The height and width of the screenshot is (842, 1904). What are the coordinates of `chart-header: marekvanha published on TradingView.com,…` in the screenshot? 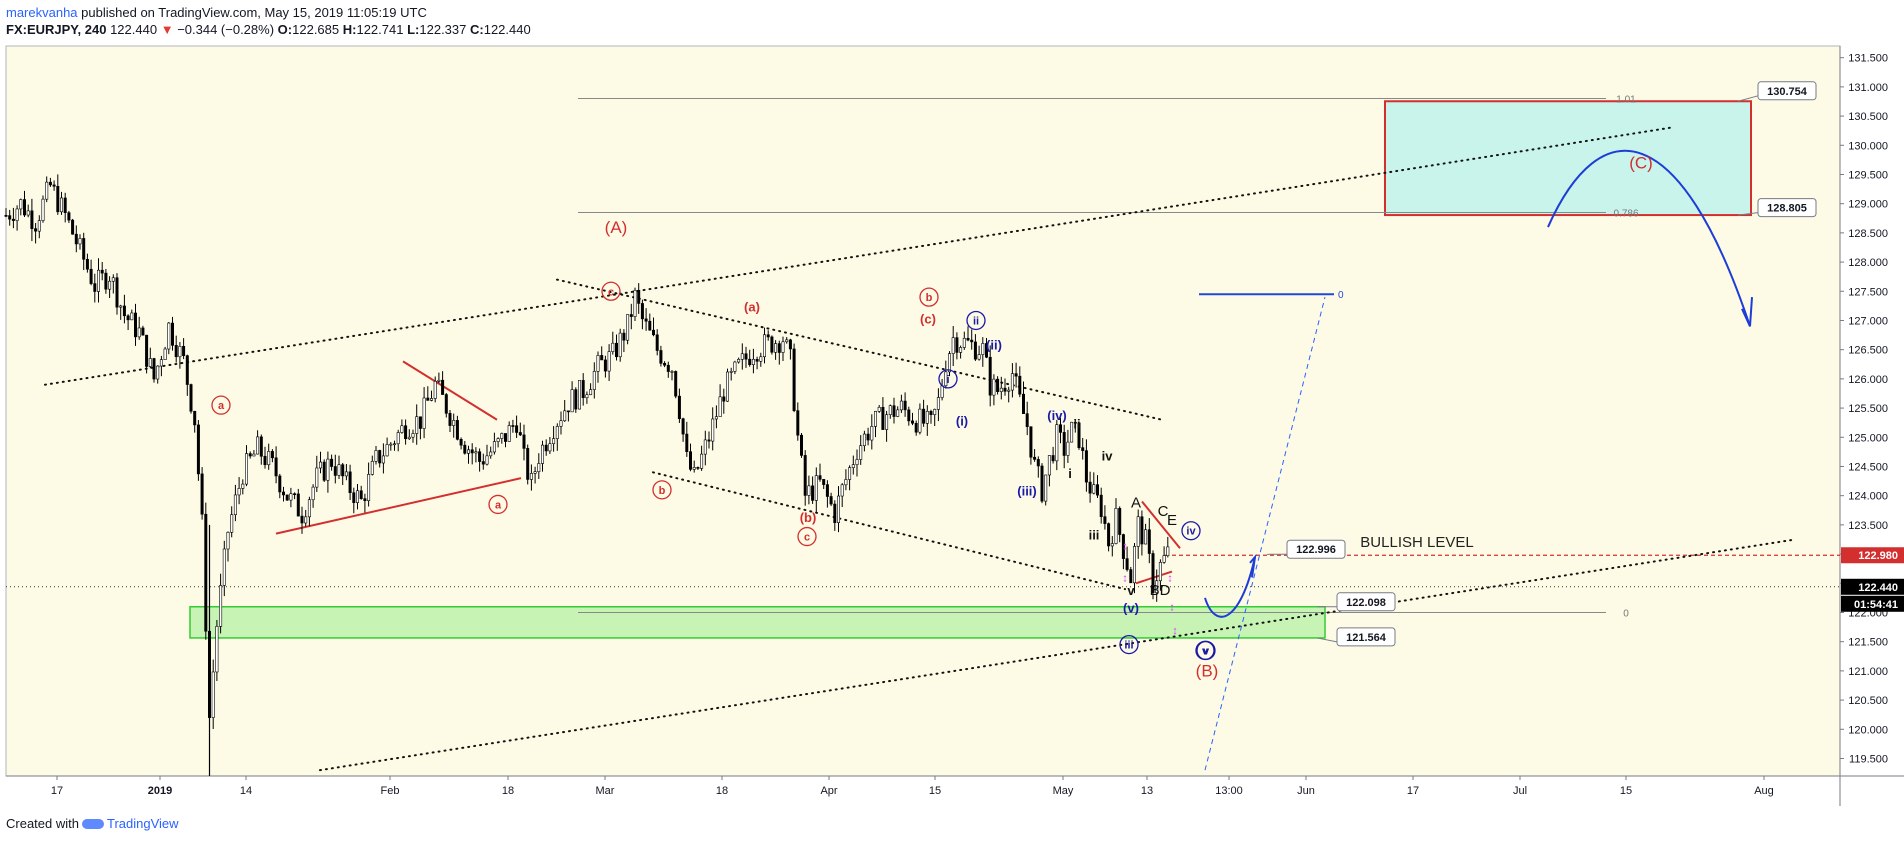 It's located at (268, 21).